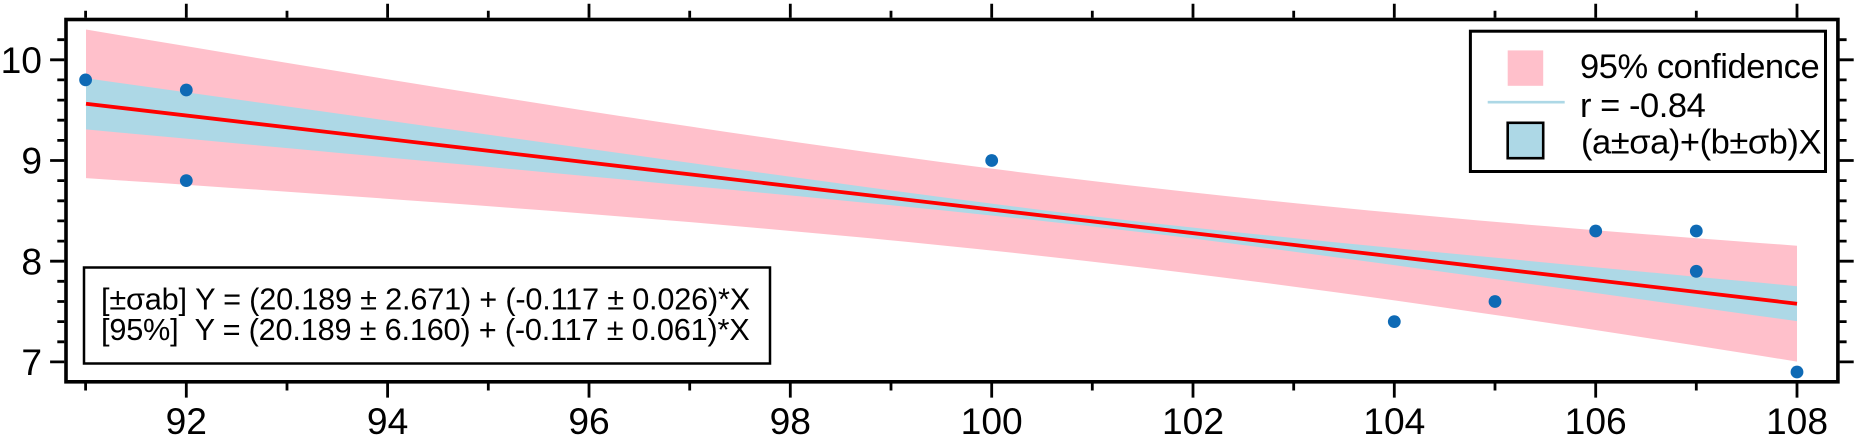 This screenshot has height=443, width=1858. I want to click on svg-text: 7, so click(31, 362).